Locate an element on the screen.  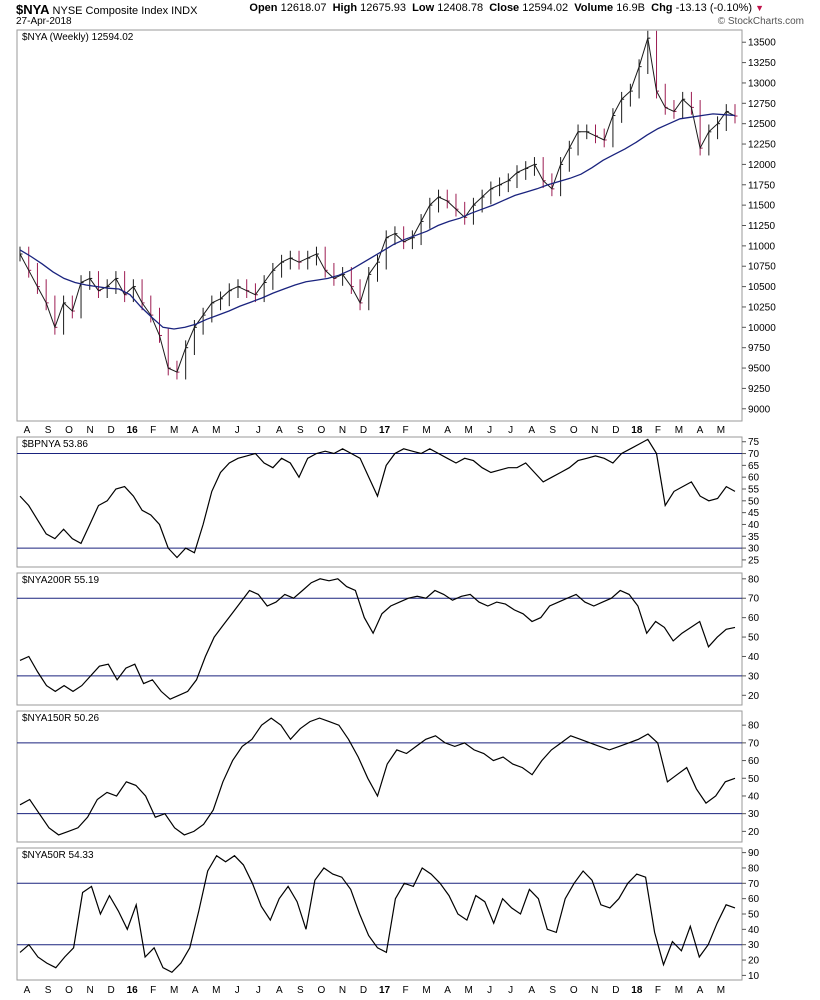
close-value: 12594.02 is located at coordinates (545, 8).